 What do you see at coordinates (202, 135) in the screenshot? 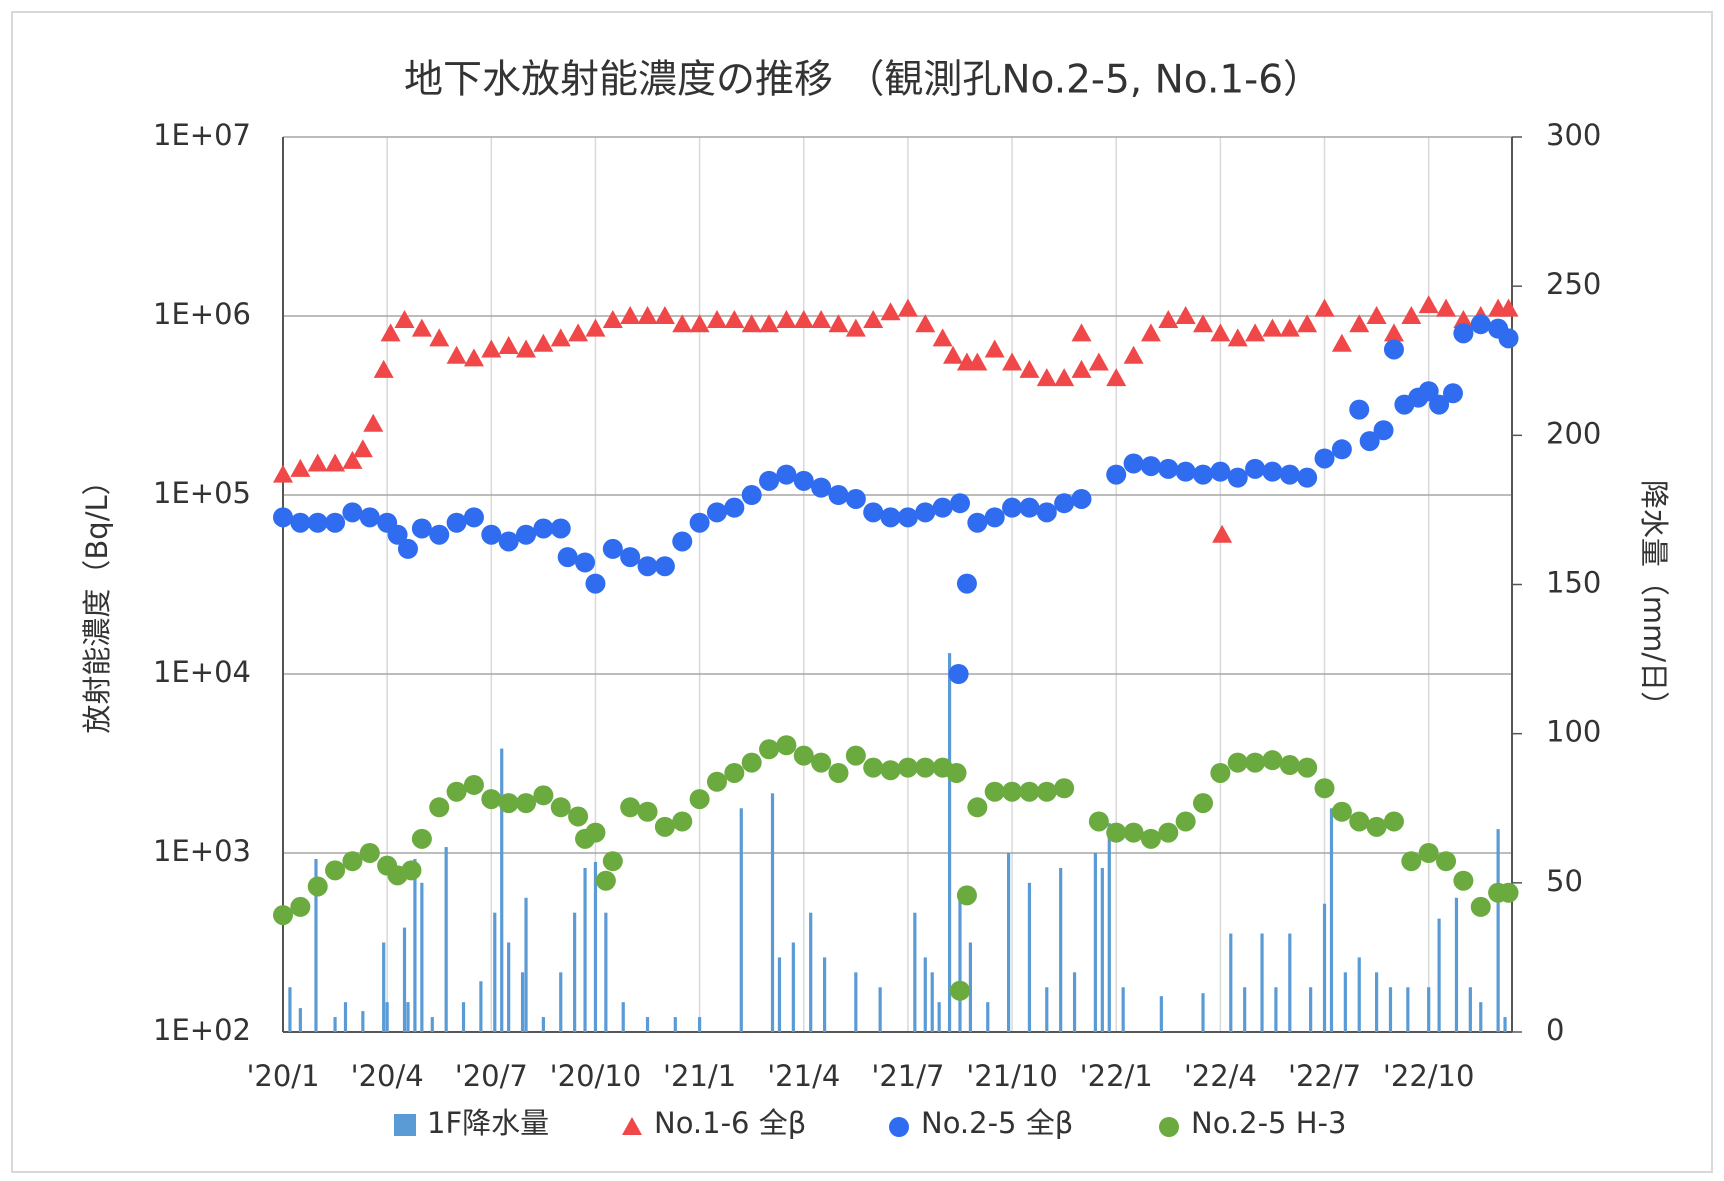
I see `y-tick-label: 1E+07` at bounding box center [202, 135].